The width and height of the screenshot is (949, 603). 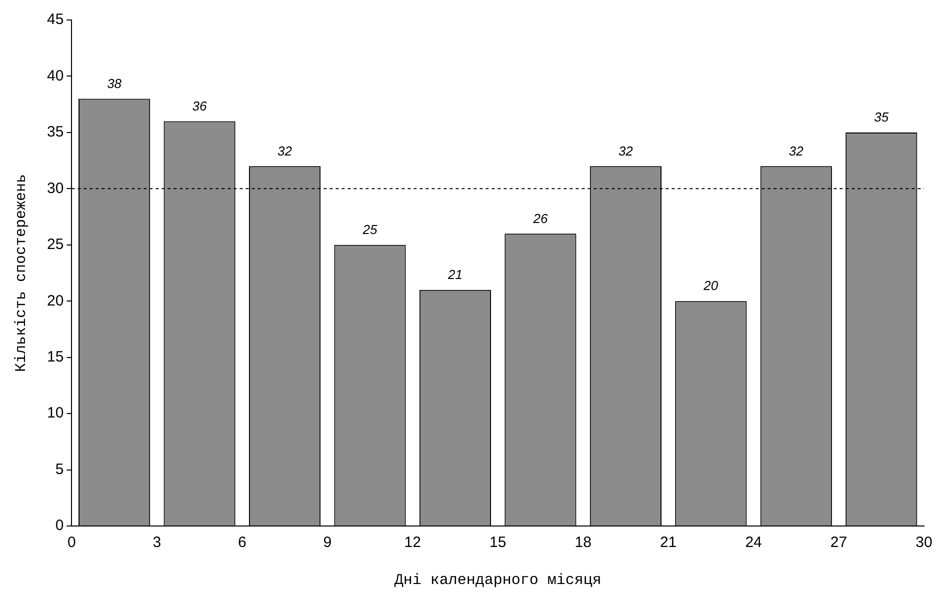 I want to click on y-tick-label: 0, so click(x=59, y=525).